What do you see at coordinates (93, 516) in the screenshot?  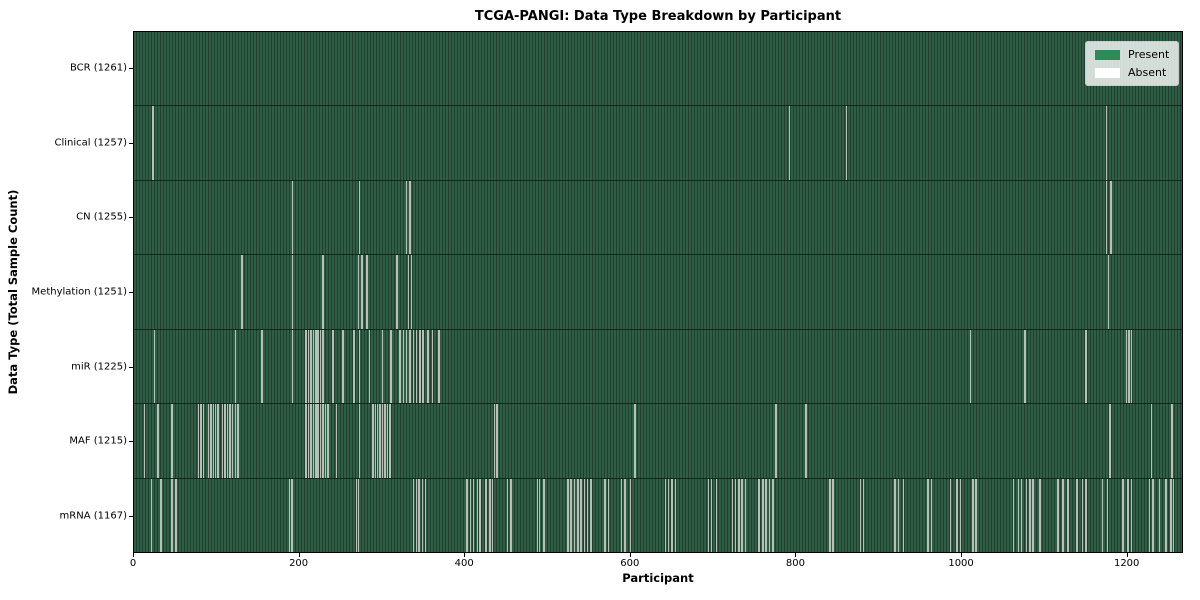 I see `y-tick-label-mrna: mRNA (1167)` at bounding box center [93, 516].